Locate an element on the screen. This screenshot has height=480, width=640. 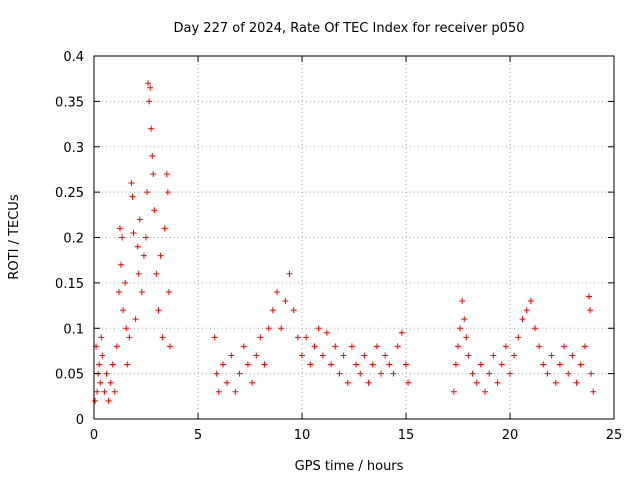
y-tick-label: 0.4 is located at coordinates (73, 57).